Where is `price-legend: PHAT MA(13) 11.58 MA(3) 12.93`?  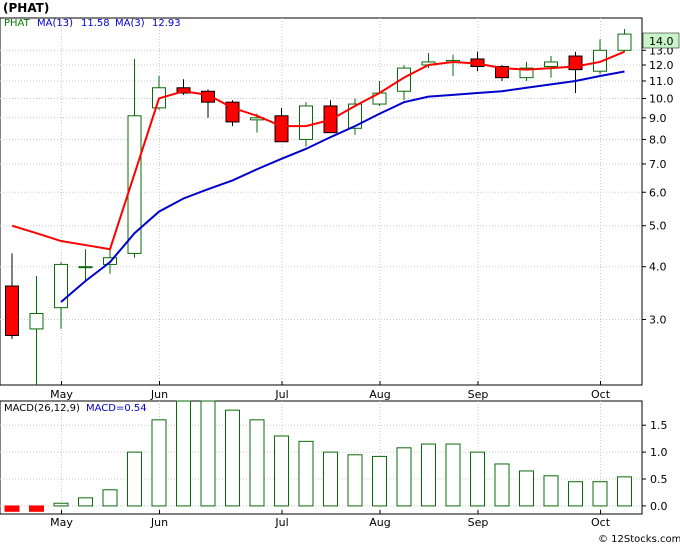 price-legend: PHAT MA(13) 11.58 MA(3) 12.93 is located at coordinates (92, 23).